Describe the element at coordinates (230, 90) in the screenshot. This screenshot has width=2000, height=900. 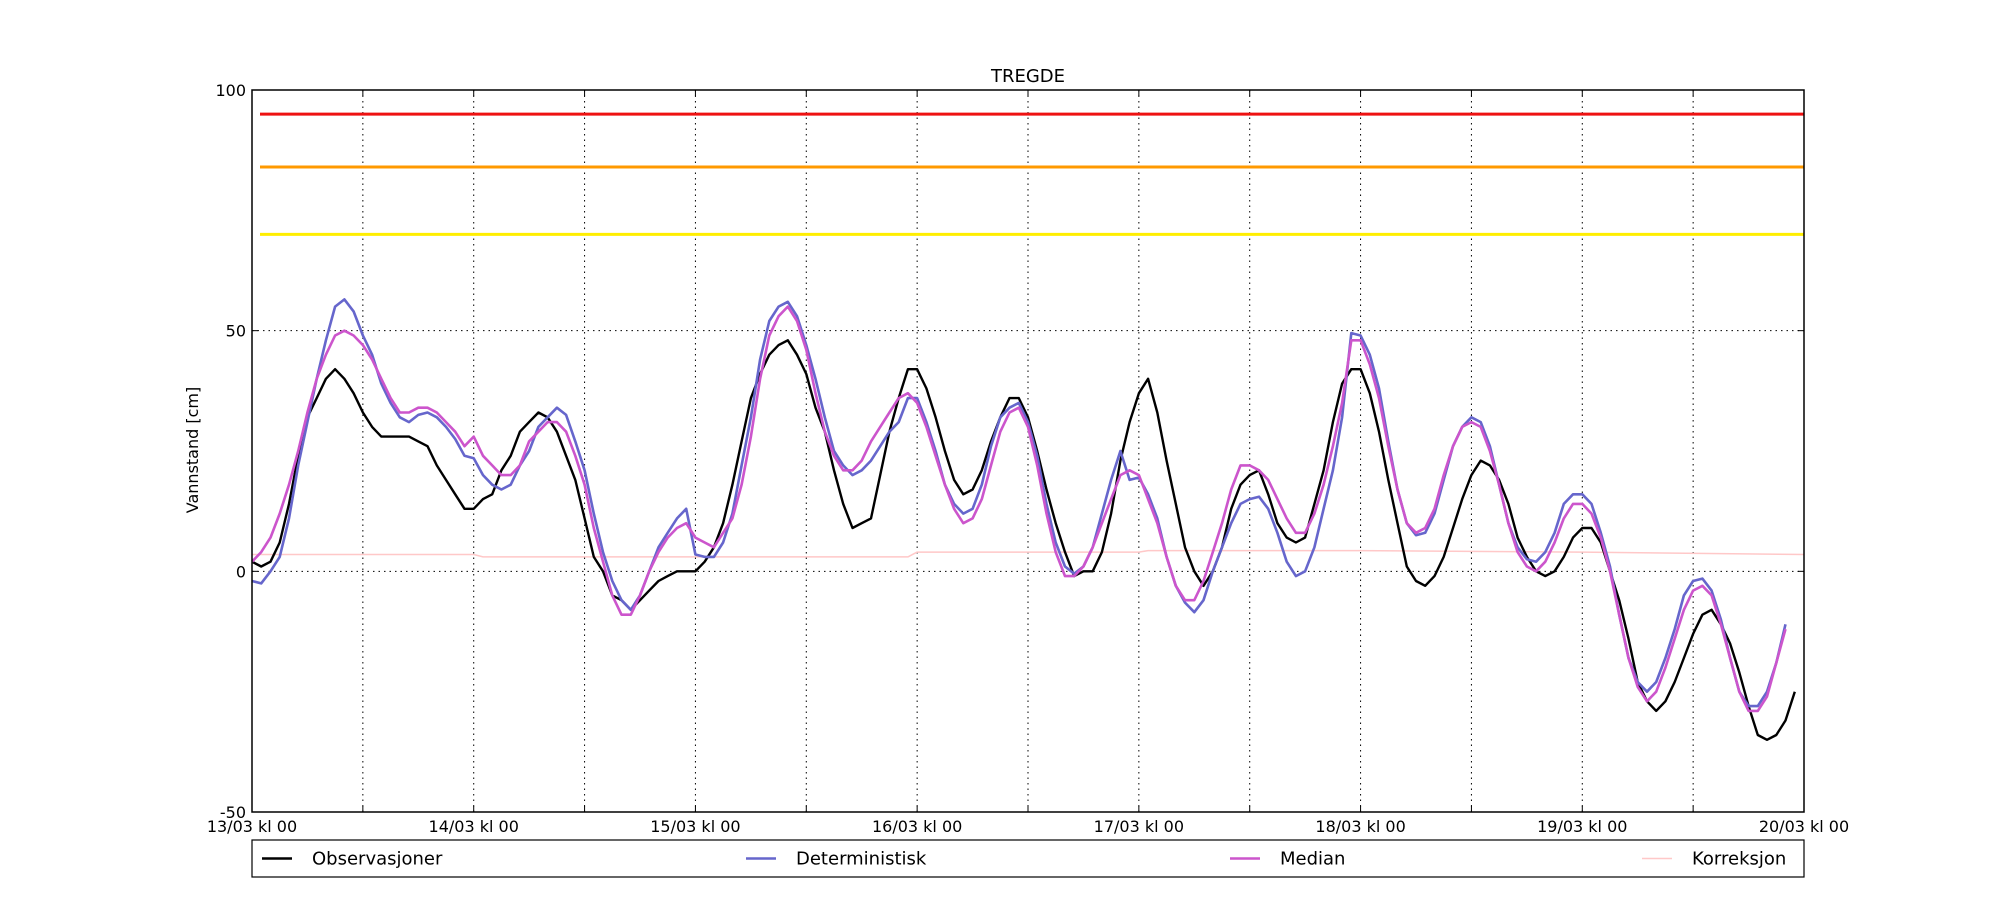
I see `y-tick-label: 100` at that location.